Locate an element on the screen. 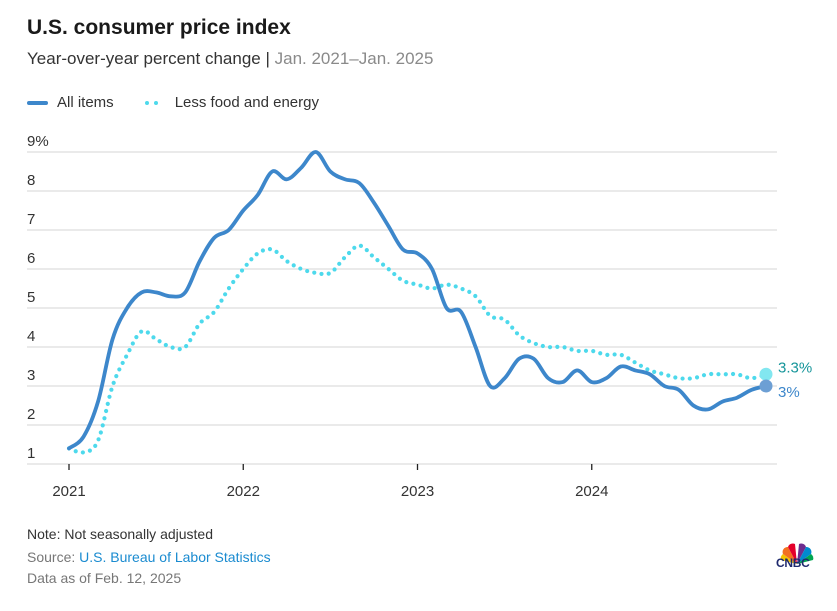  legend-swatch-all-items is located at coordinates (37, 102).